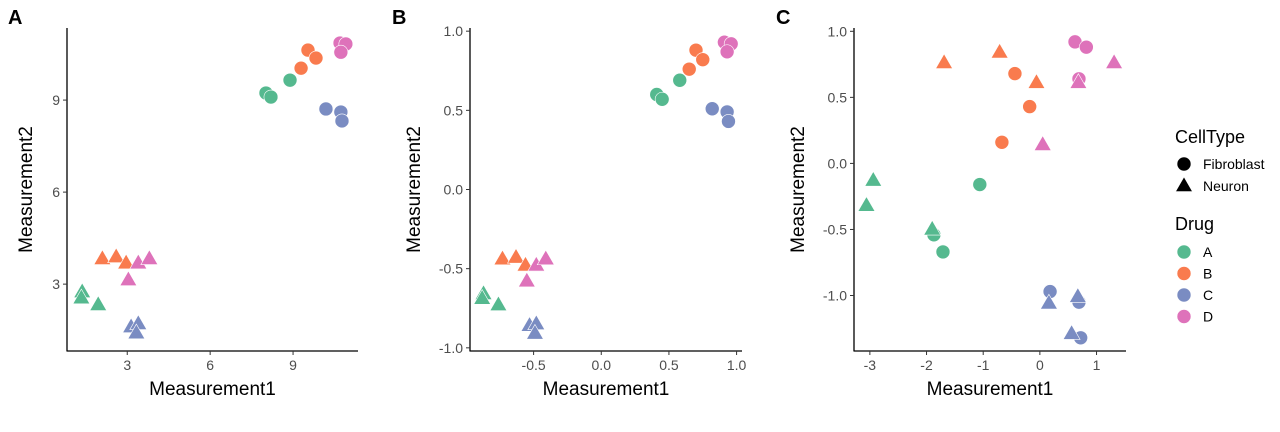 The image size is (1280, 432). I want to click on y-tick-label: 6, so click(56, 192).